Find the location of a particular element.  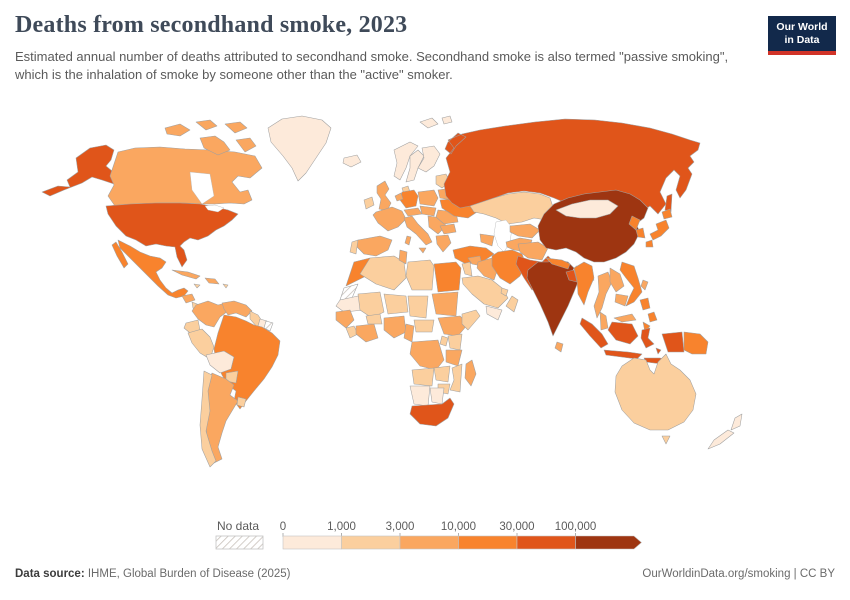

country-benelux is located at coordinates (399, 197).